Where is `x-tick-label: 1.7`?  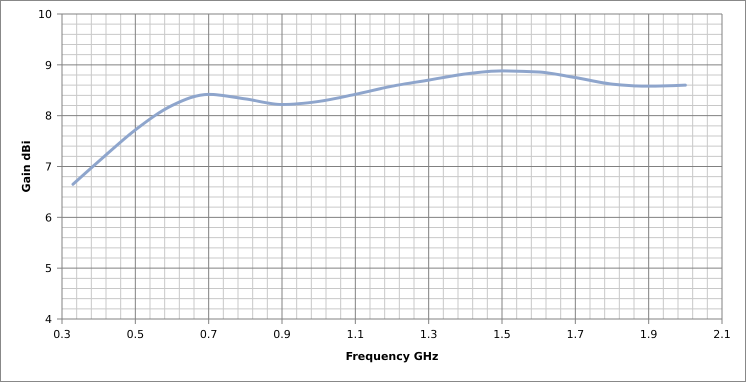
x-tick-label: 1.7 is located at coordinates (575, 334).